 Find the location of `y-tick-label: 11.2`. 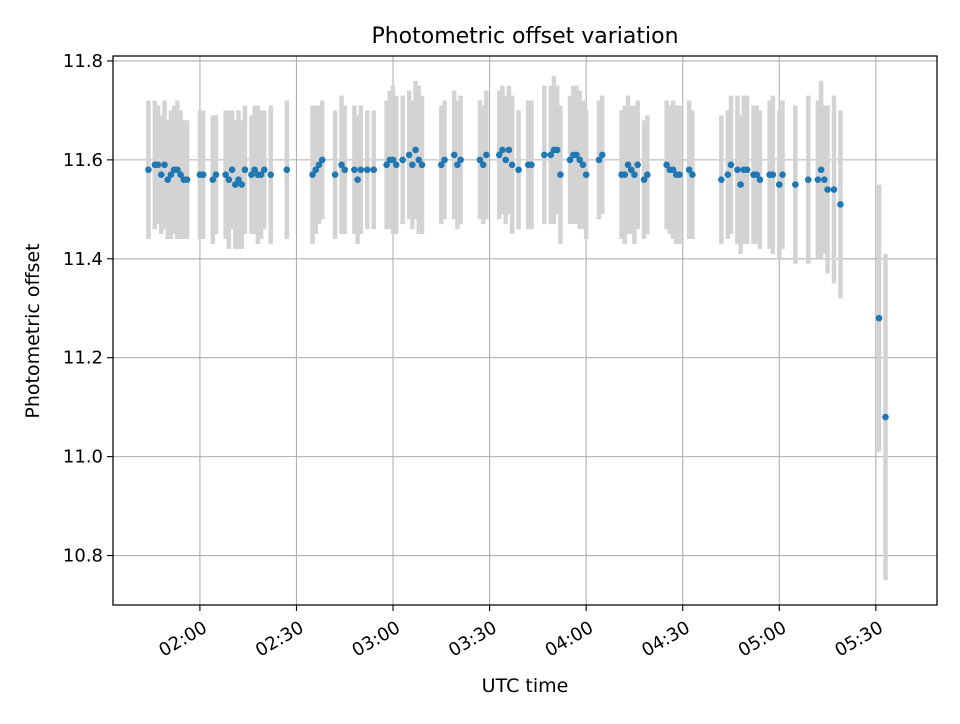

y-tick-label: 11.2 is located at coordinates (83, 358).